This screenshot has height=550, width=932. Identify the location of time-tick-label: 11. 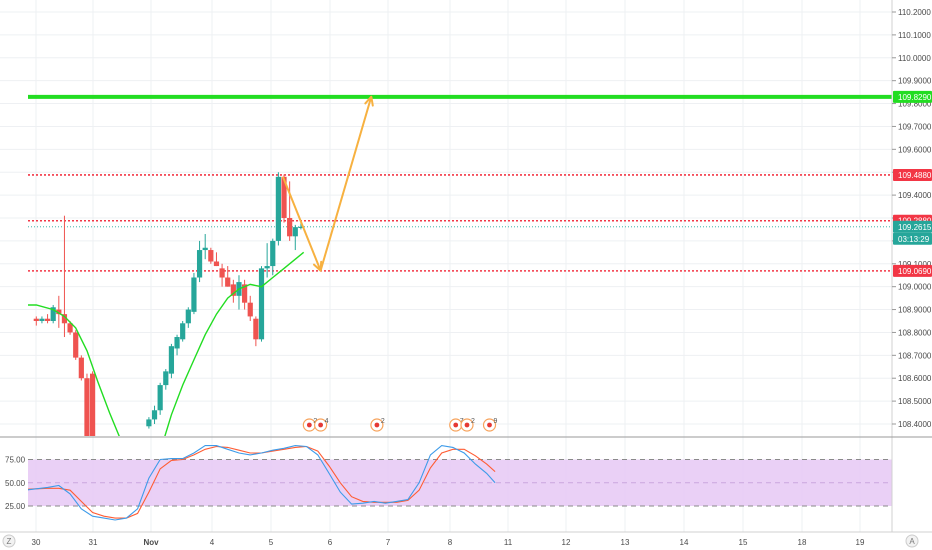
(508, 542).